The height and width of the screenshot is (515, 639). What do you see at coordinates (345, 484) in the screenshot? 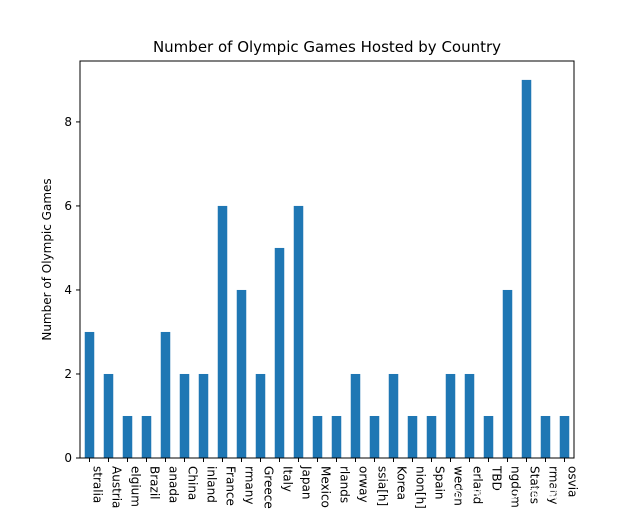
I see `x-tick-label: rlands` at bounding box center [345, 484].